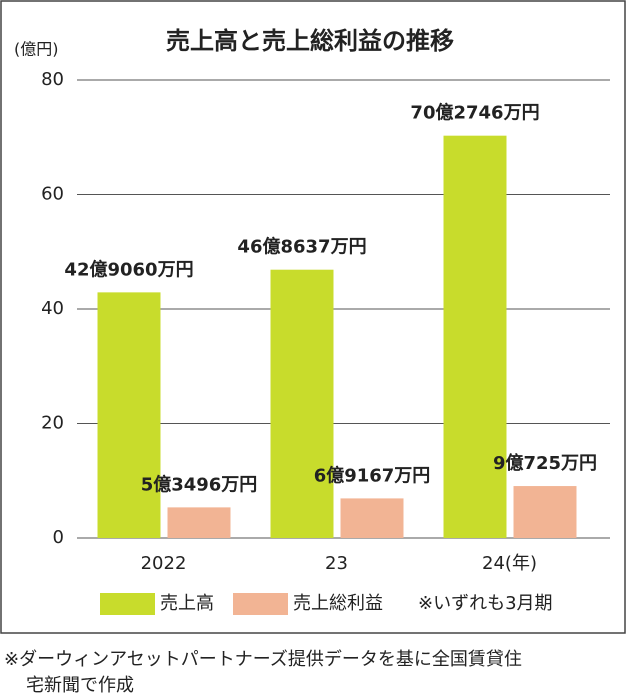 The height and width of the screenshot is (700, 627). What do you see at coordinates (474, 113) in the screenshot?
I see `value-label: 70億2746万円` at bounding box center [474, 113].